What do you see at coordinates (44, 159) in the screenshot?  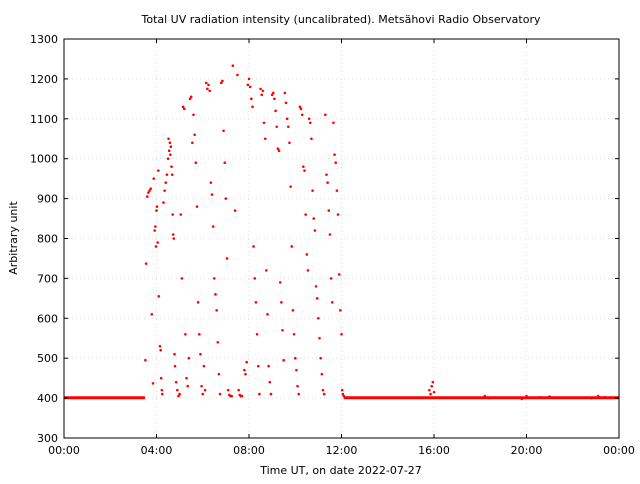 I see `y-tick-label: 1000` at bounding box center [44, 159].